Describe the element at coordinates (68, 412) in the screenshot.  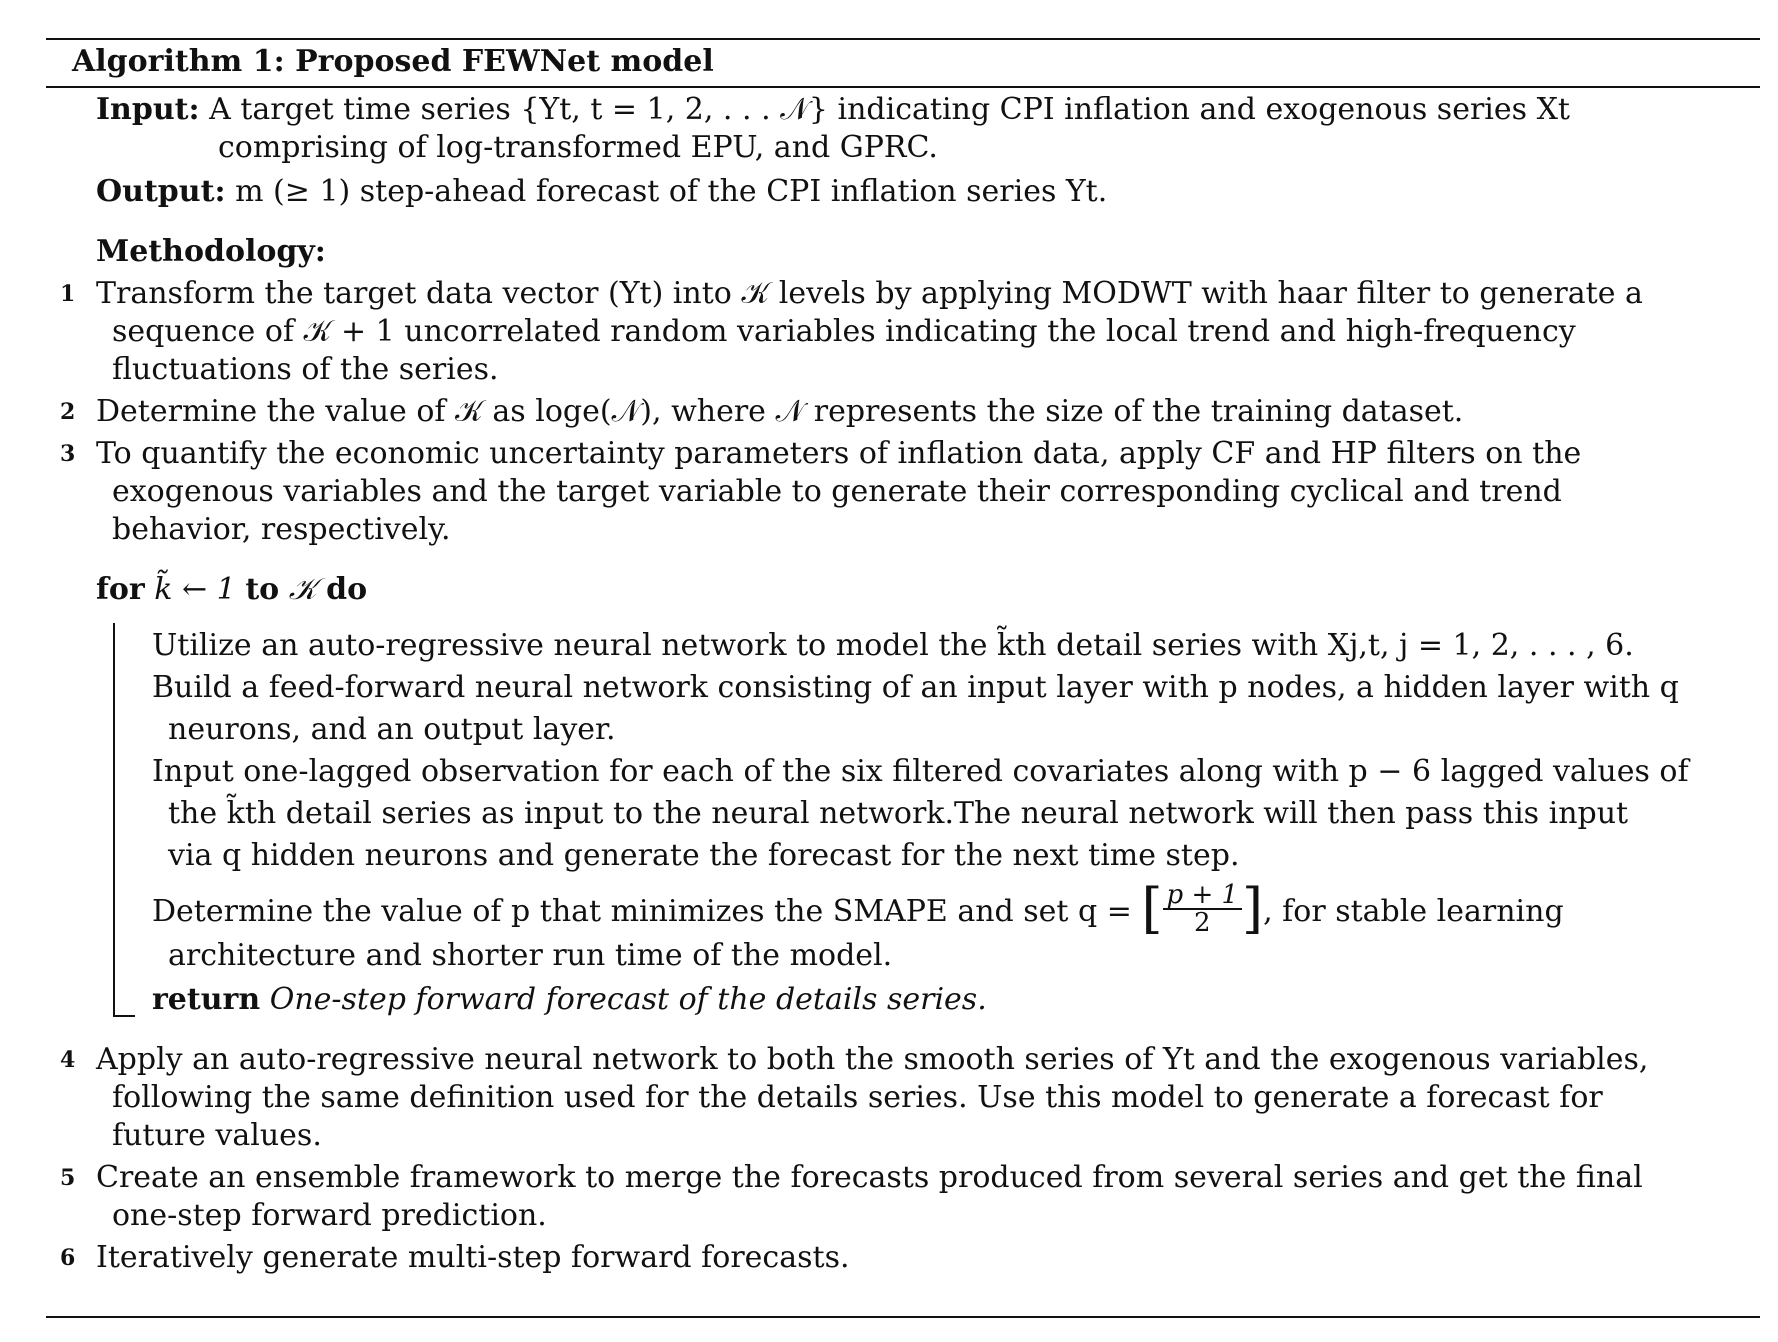
I see `step-number: 2` at that location.